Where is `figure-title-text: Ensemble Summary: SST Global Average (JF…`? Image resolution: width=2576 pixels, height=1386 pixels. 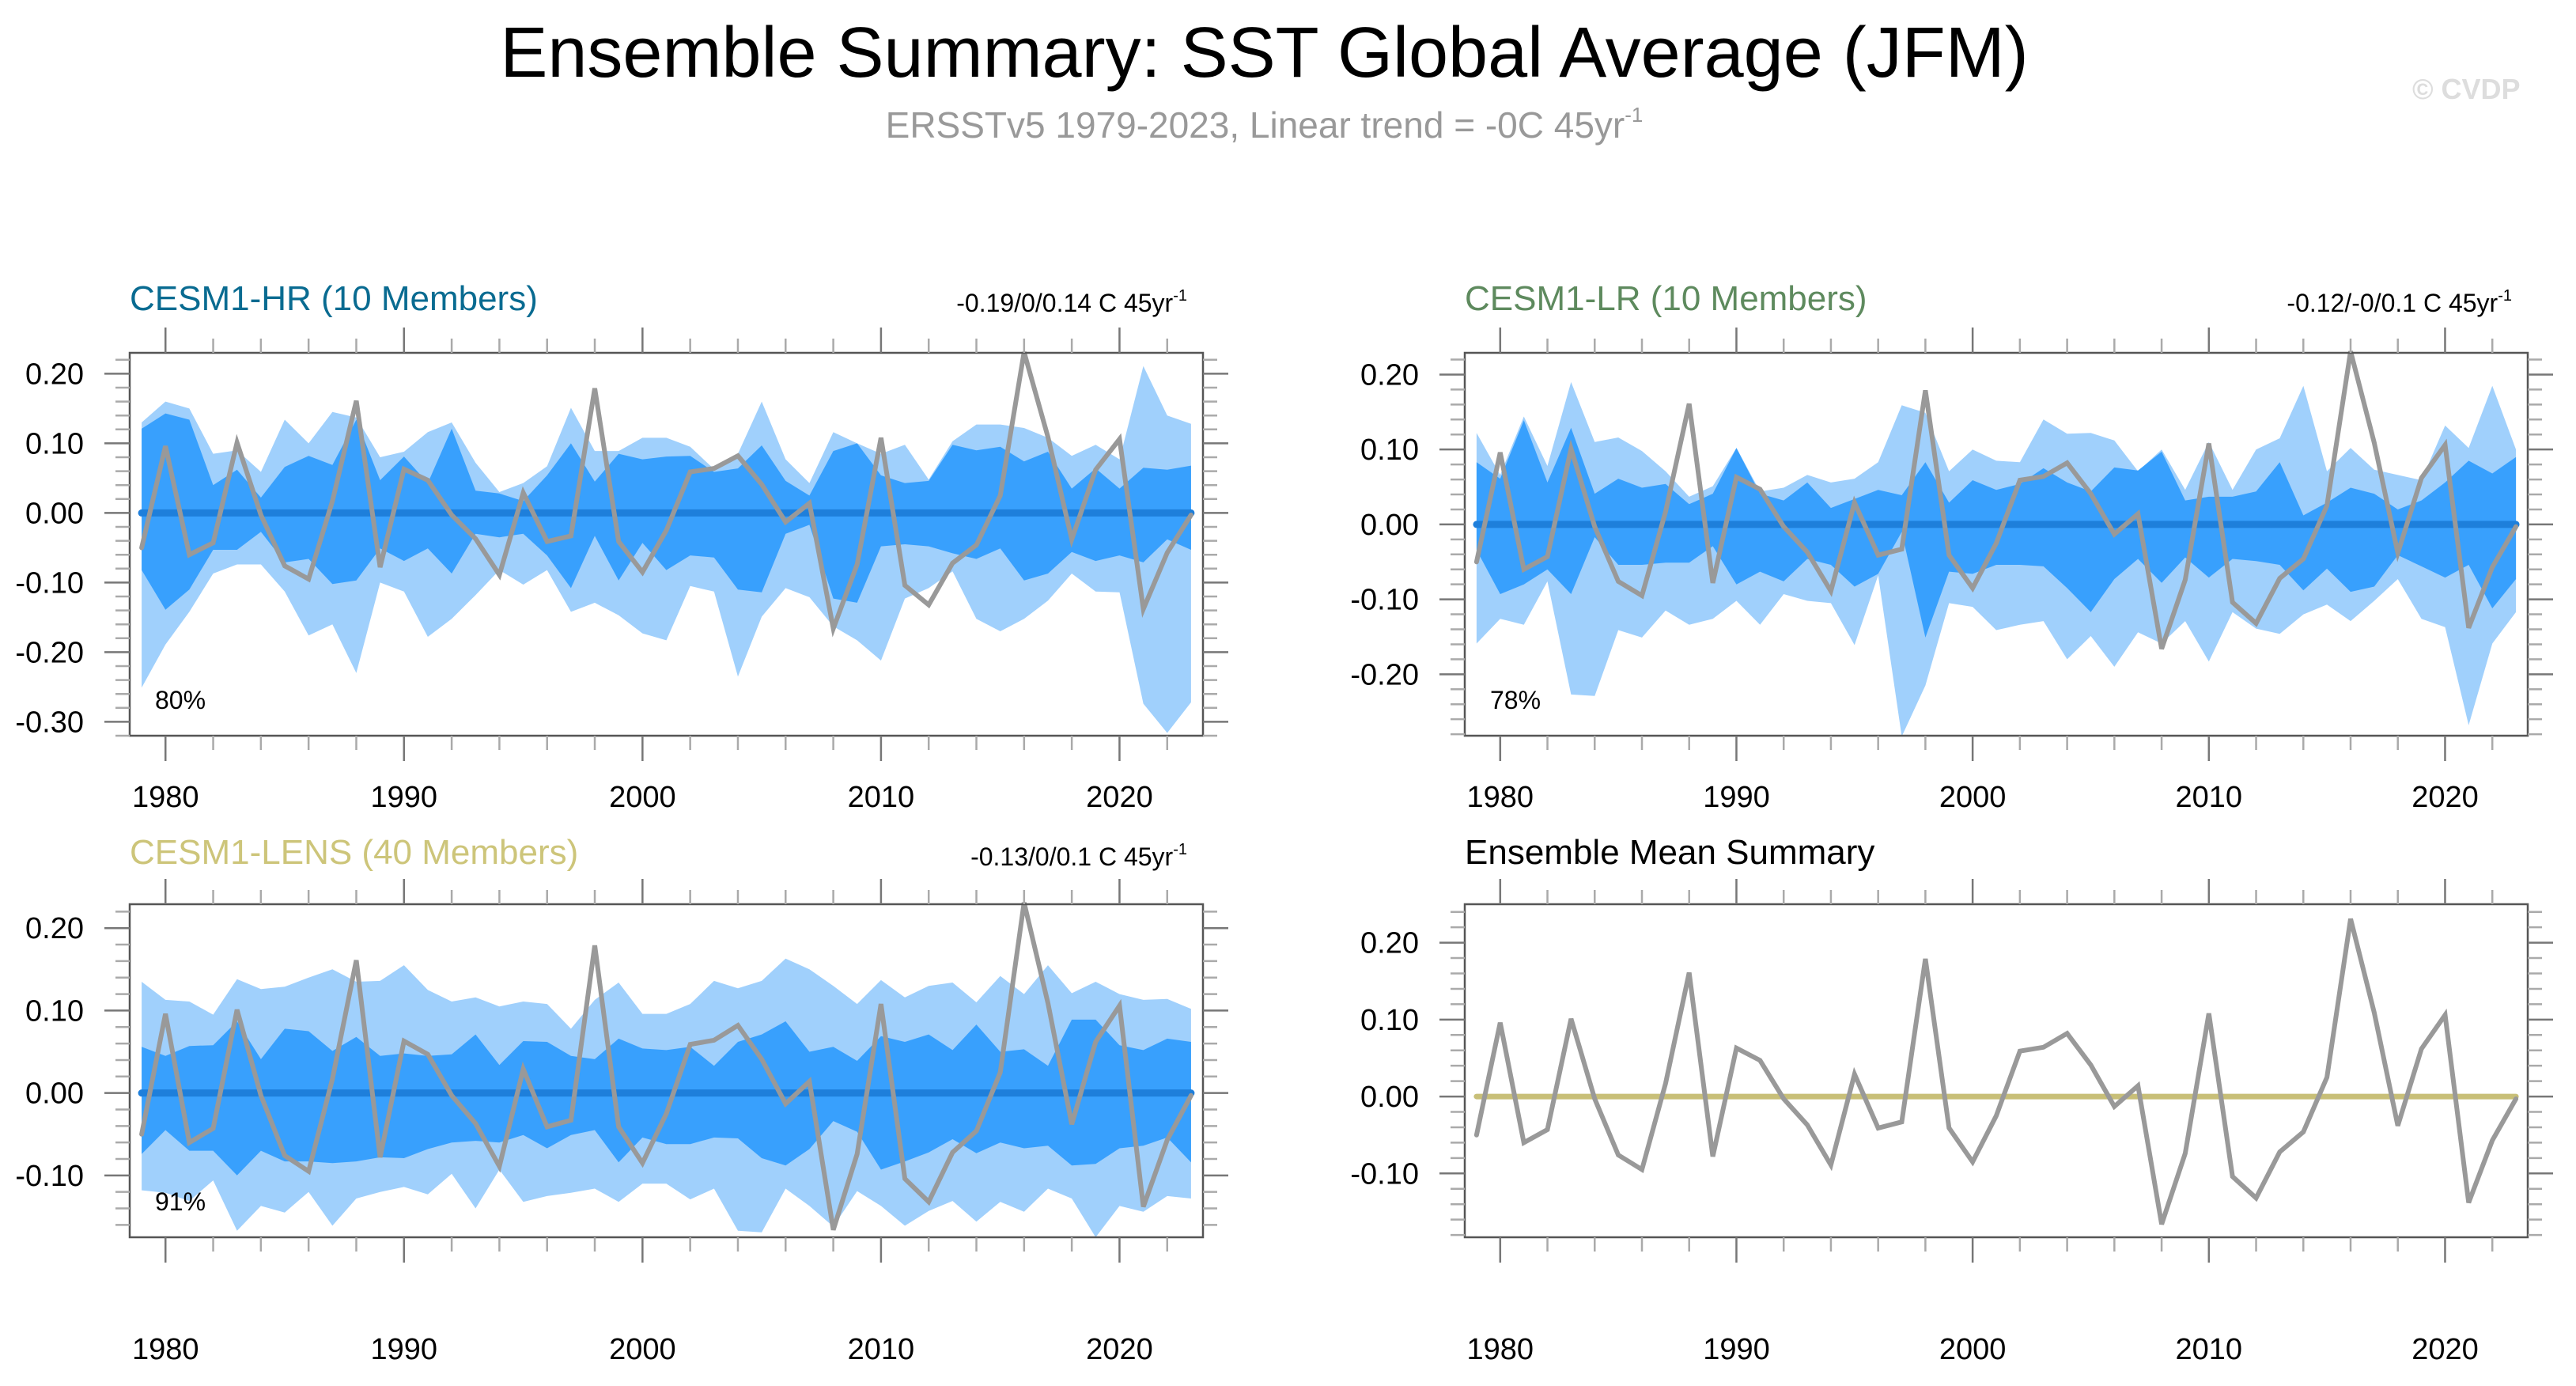
figure-title-text: Ensemble Summary: SST Global Average (JF… is located at coordinates (1265, 53).